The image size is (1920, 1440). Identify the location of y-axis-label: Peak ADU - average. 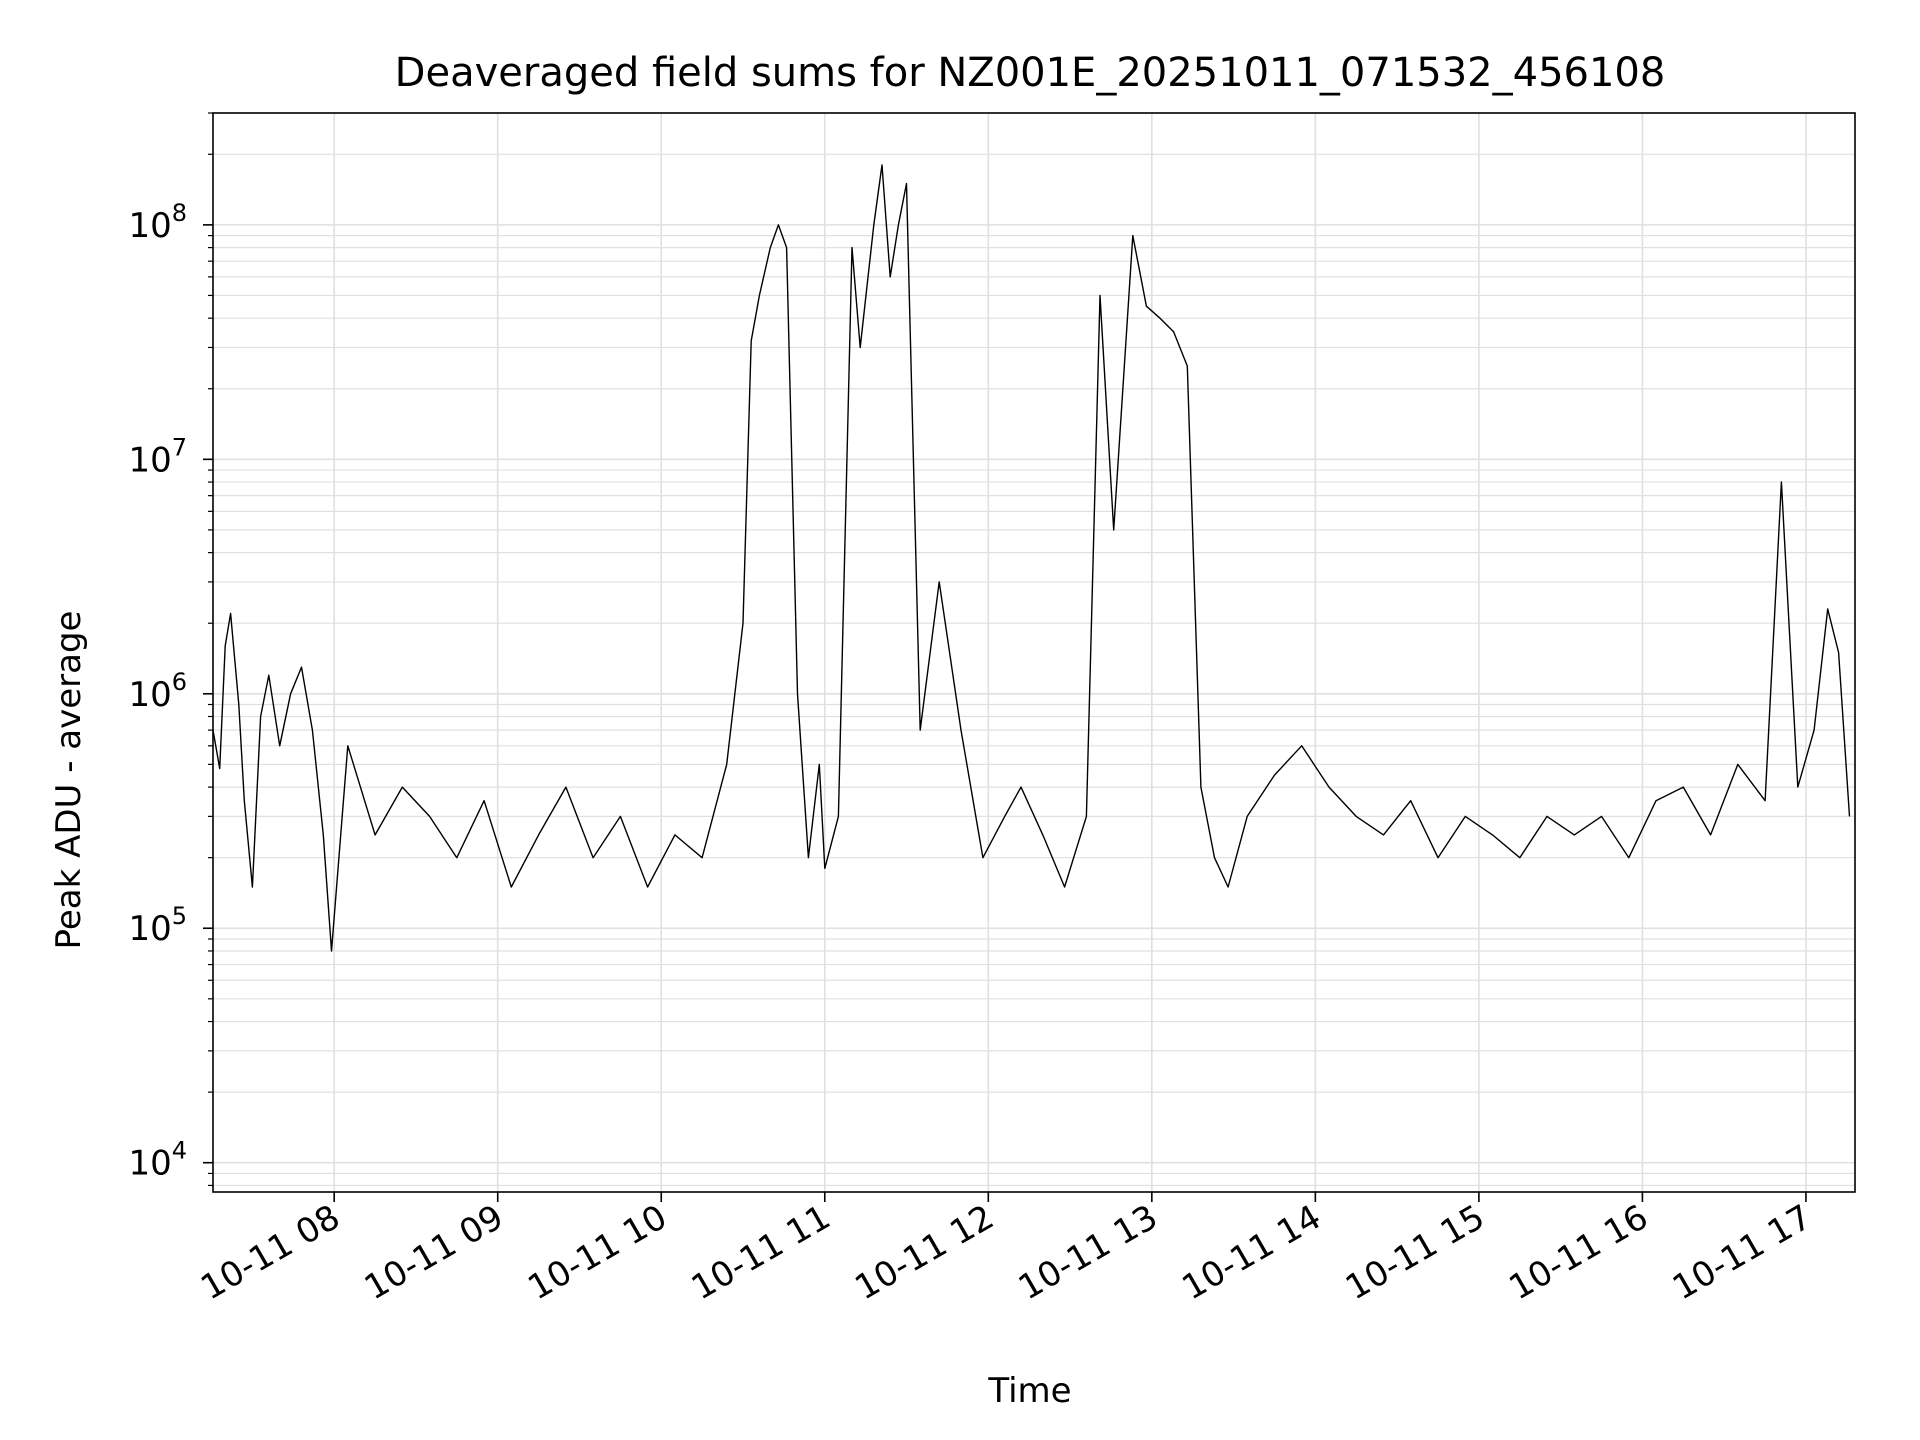
(69, 780).